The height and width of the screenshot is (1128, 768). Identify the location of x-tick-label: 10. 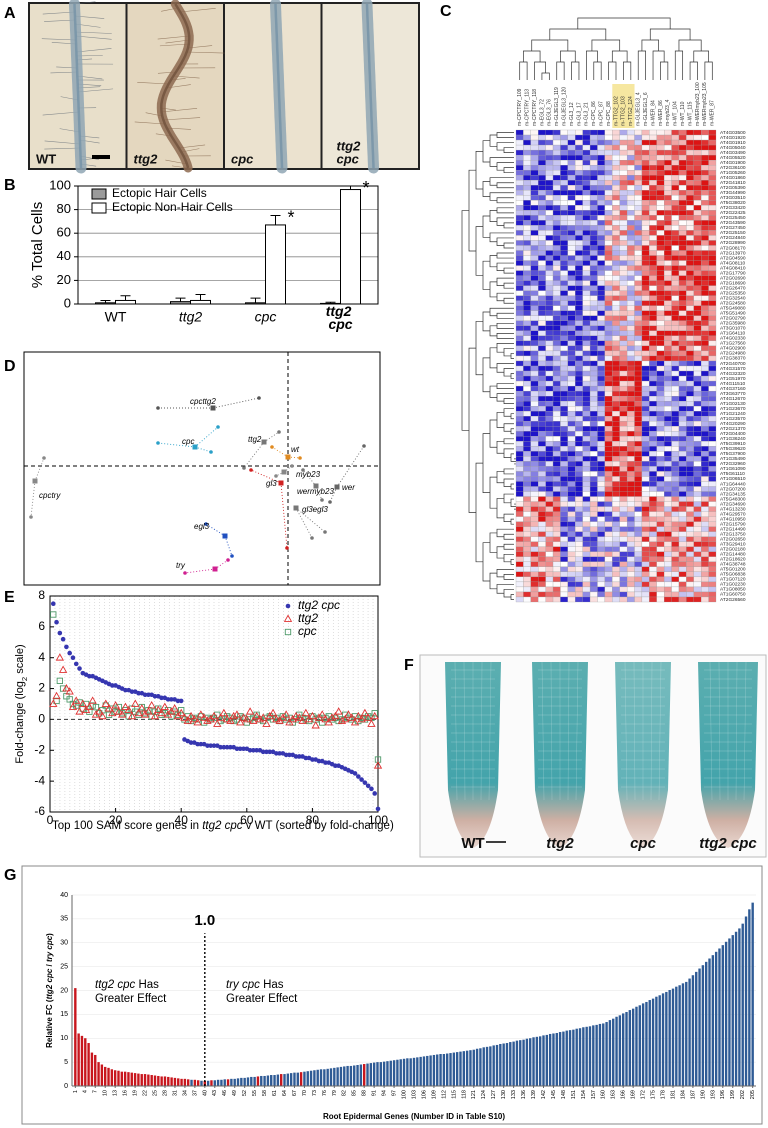
(106, 1093).